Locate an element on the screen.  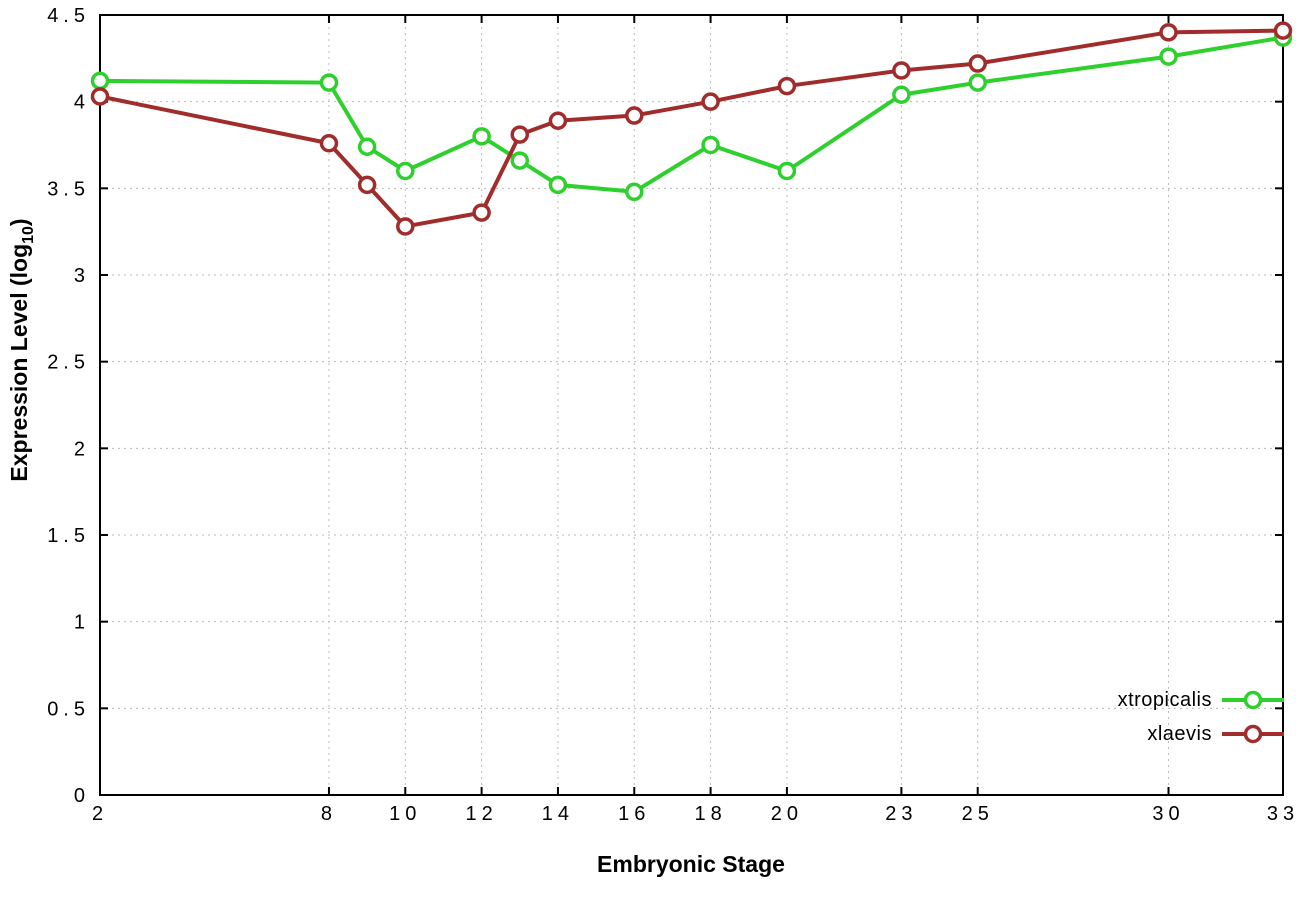
y-axis-label: Expression Level (log10) is located at coordinates (22, 349).